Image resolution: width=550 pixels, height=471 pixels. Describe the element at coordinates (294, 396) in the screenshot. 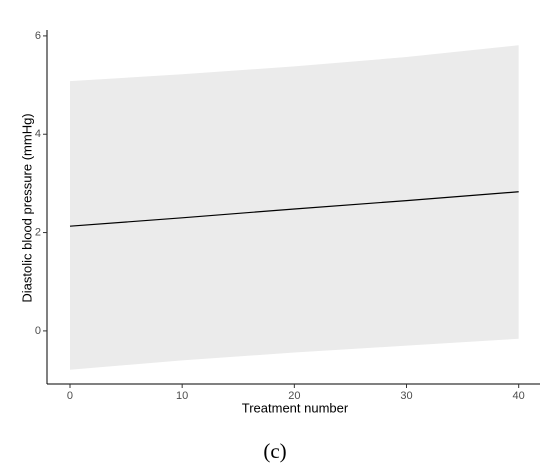

I see `x-tick-label: 20` at that location.